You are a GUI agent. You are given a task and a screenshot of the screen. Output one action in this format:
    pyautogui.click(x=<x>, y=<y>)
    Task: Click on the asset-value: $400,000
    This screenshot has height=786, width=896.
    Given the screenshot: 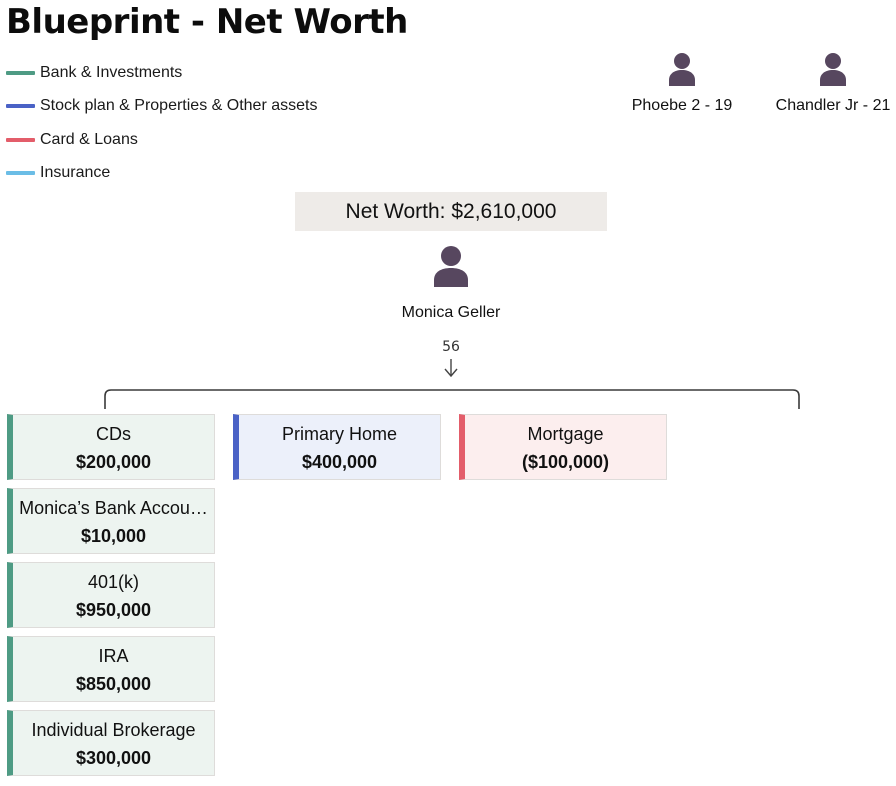 What is the action you would take?
    pyautogui.click(x=339, y=462)
    